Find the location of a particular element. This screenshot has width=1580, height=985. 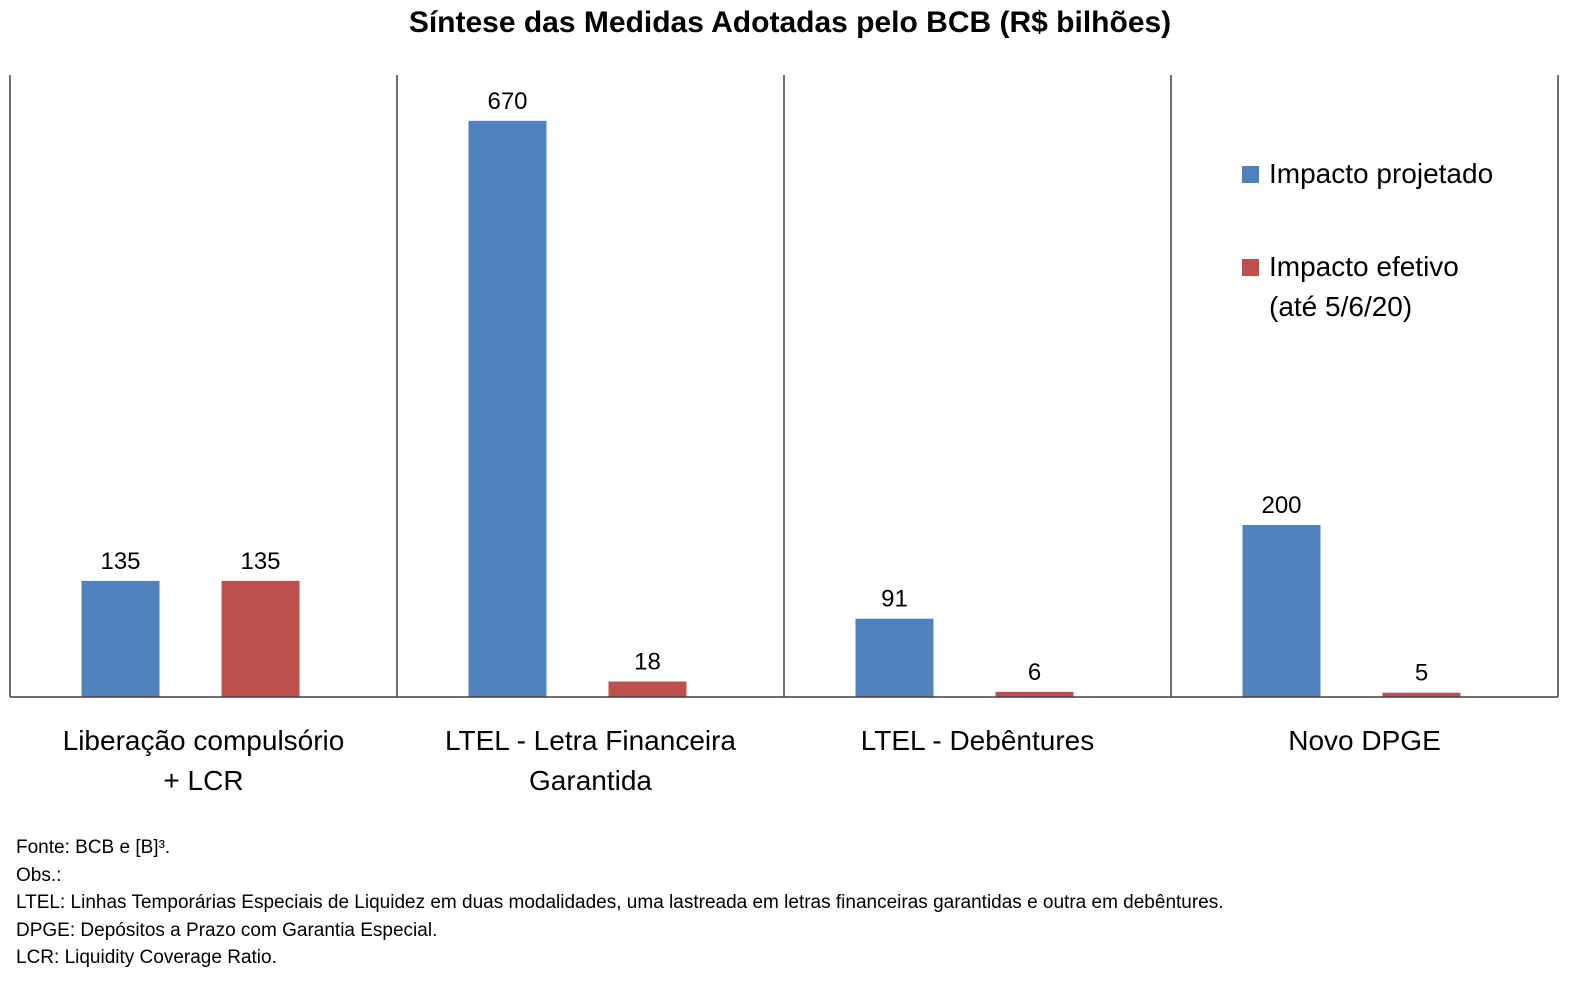

note-lcr: LCR: Liquidity Coverage Ratio. is located at coordinates (146, 957).